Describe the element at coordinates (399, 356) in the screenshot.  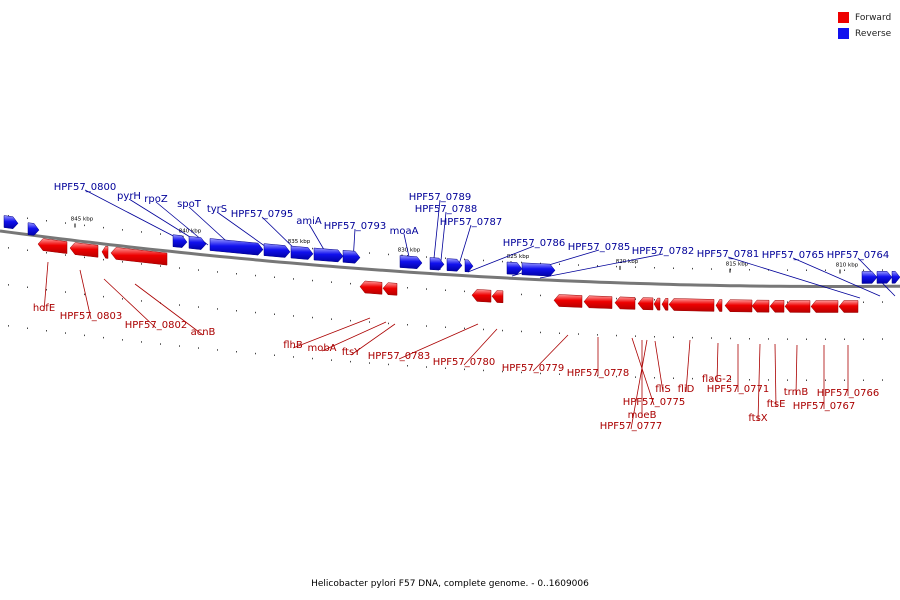
I see `gene-label-forward: HPF57_0783` at that location.